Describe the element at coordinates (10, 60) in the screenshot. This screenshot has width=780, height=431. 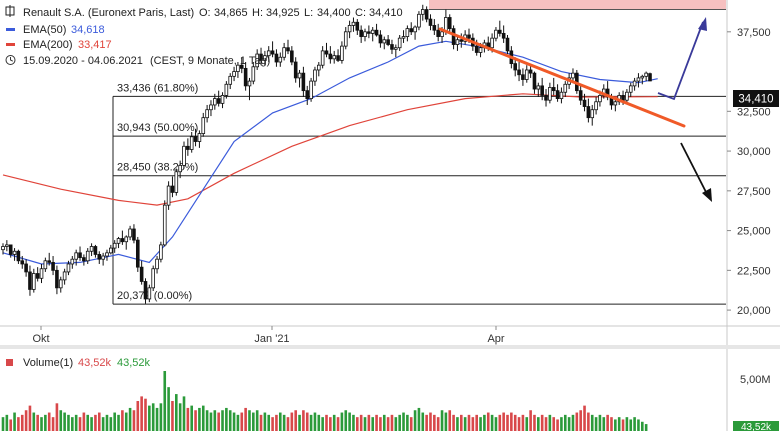
I see `clock-icon` at that location.